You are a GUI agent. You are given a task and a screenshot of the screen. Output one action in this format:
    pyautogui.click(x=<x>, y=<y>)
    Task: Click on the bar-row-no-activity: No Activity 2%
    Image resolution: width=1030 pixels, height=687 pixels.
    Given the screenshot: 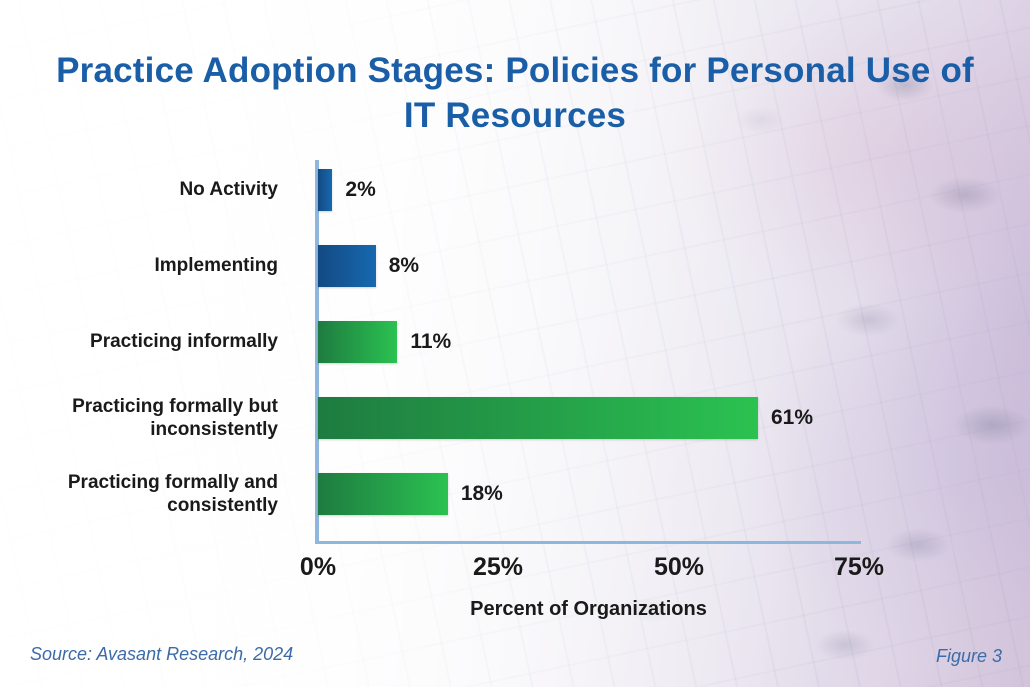 What is the action you would take?
    pyautogui.click(x=515, y=190)
    